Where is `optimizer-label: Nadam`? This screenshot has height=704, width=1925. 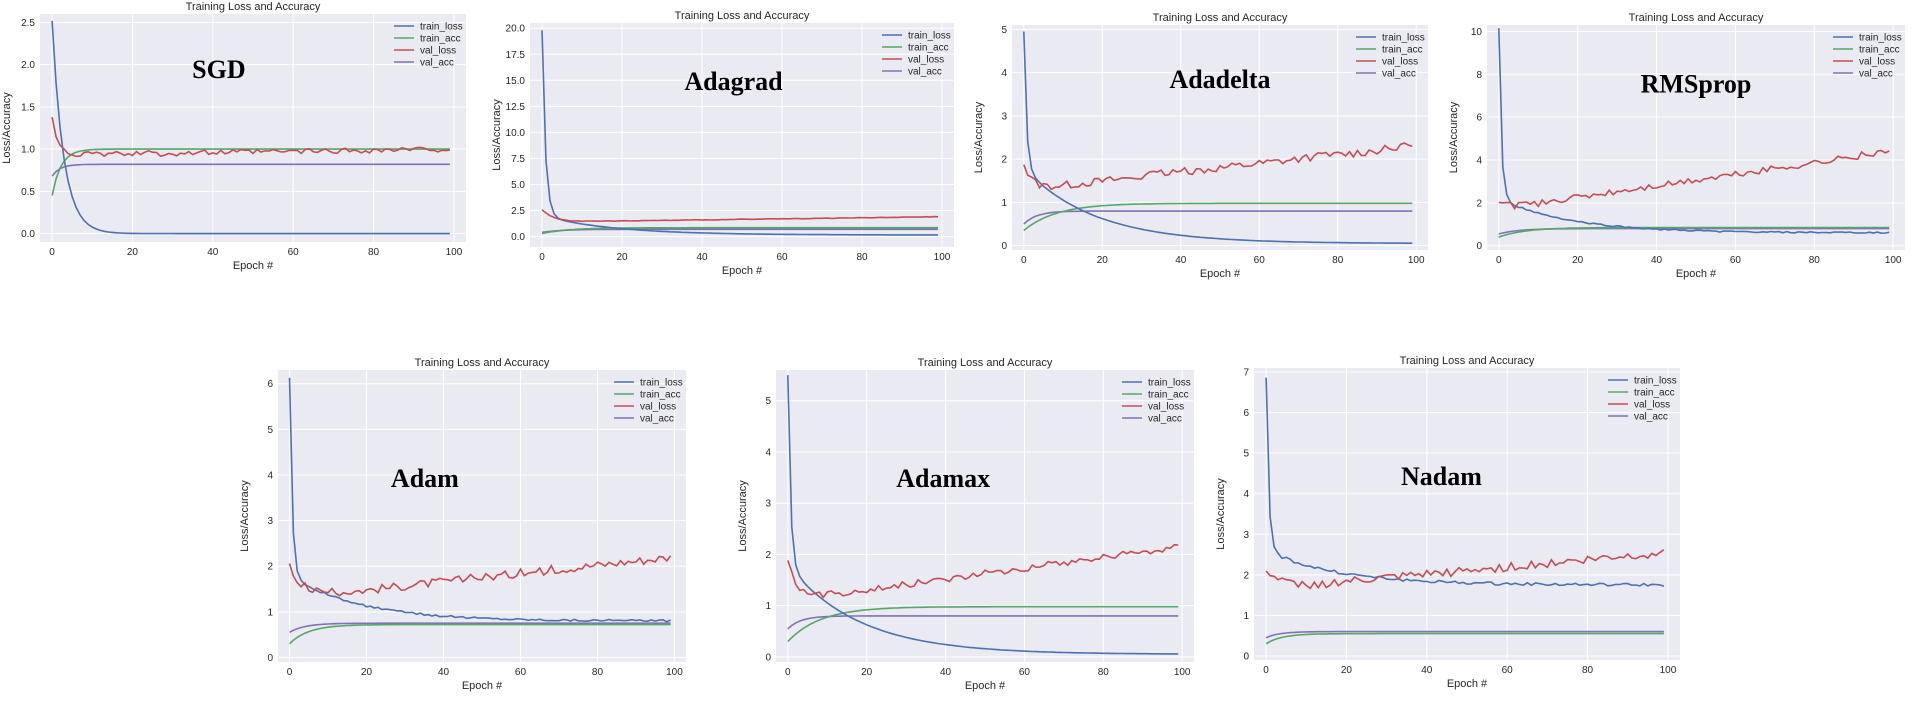
optimizer-label: Nadam is located at coordinates (1441, 476).